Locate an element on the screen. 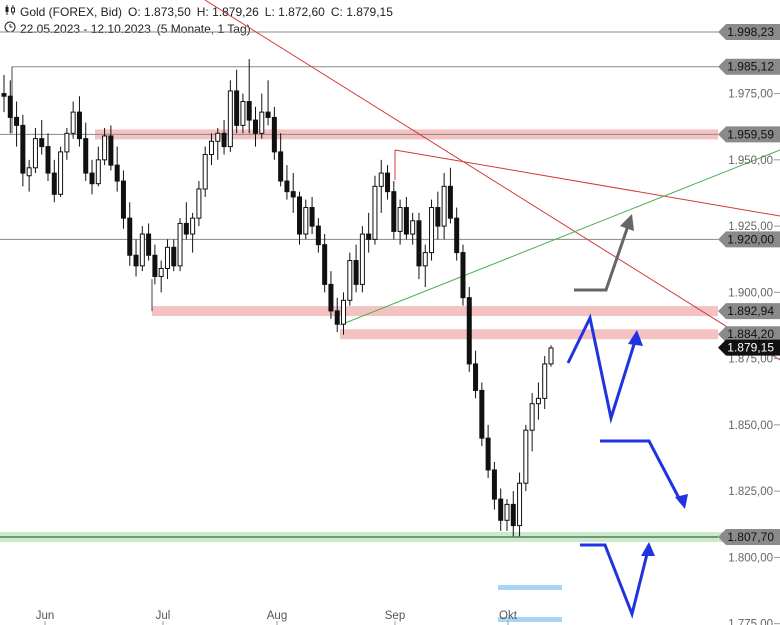 The width and height of the screenshot is (780, 625). price-tag: 1.959,59 is located at coordinates (749, 134).